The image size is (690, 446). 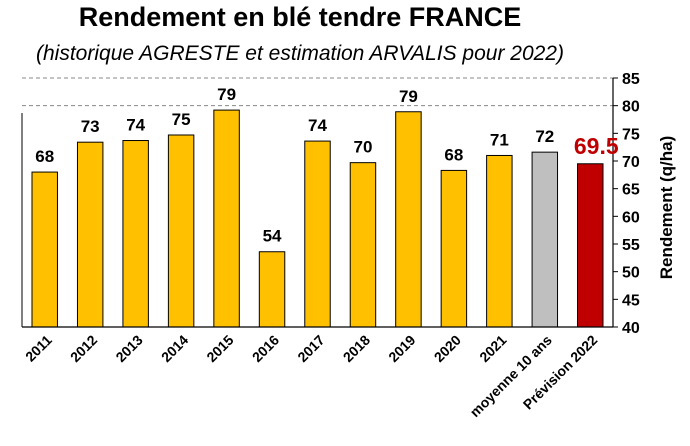 I want to click on y-tick-label-55: 55, so click(x=631, y=245).